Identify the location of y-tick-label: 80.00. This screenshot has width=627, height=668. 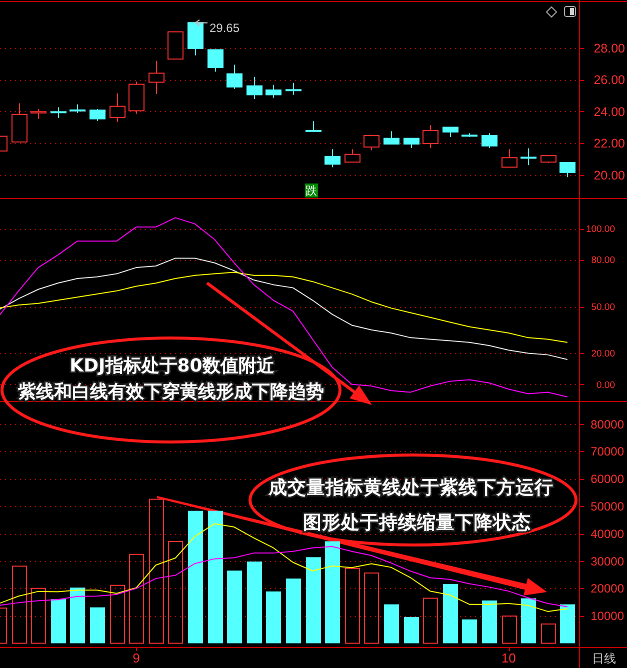
(603, 260).